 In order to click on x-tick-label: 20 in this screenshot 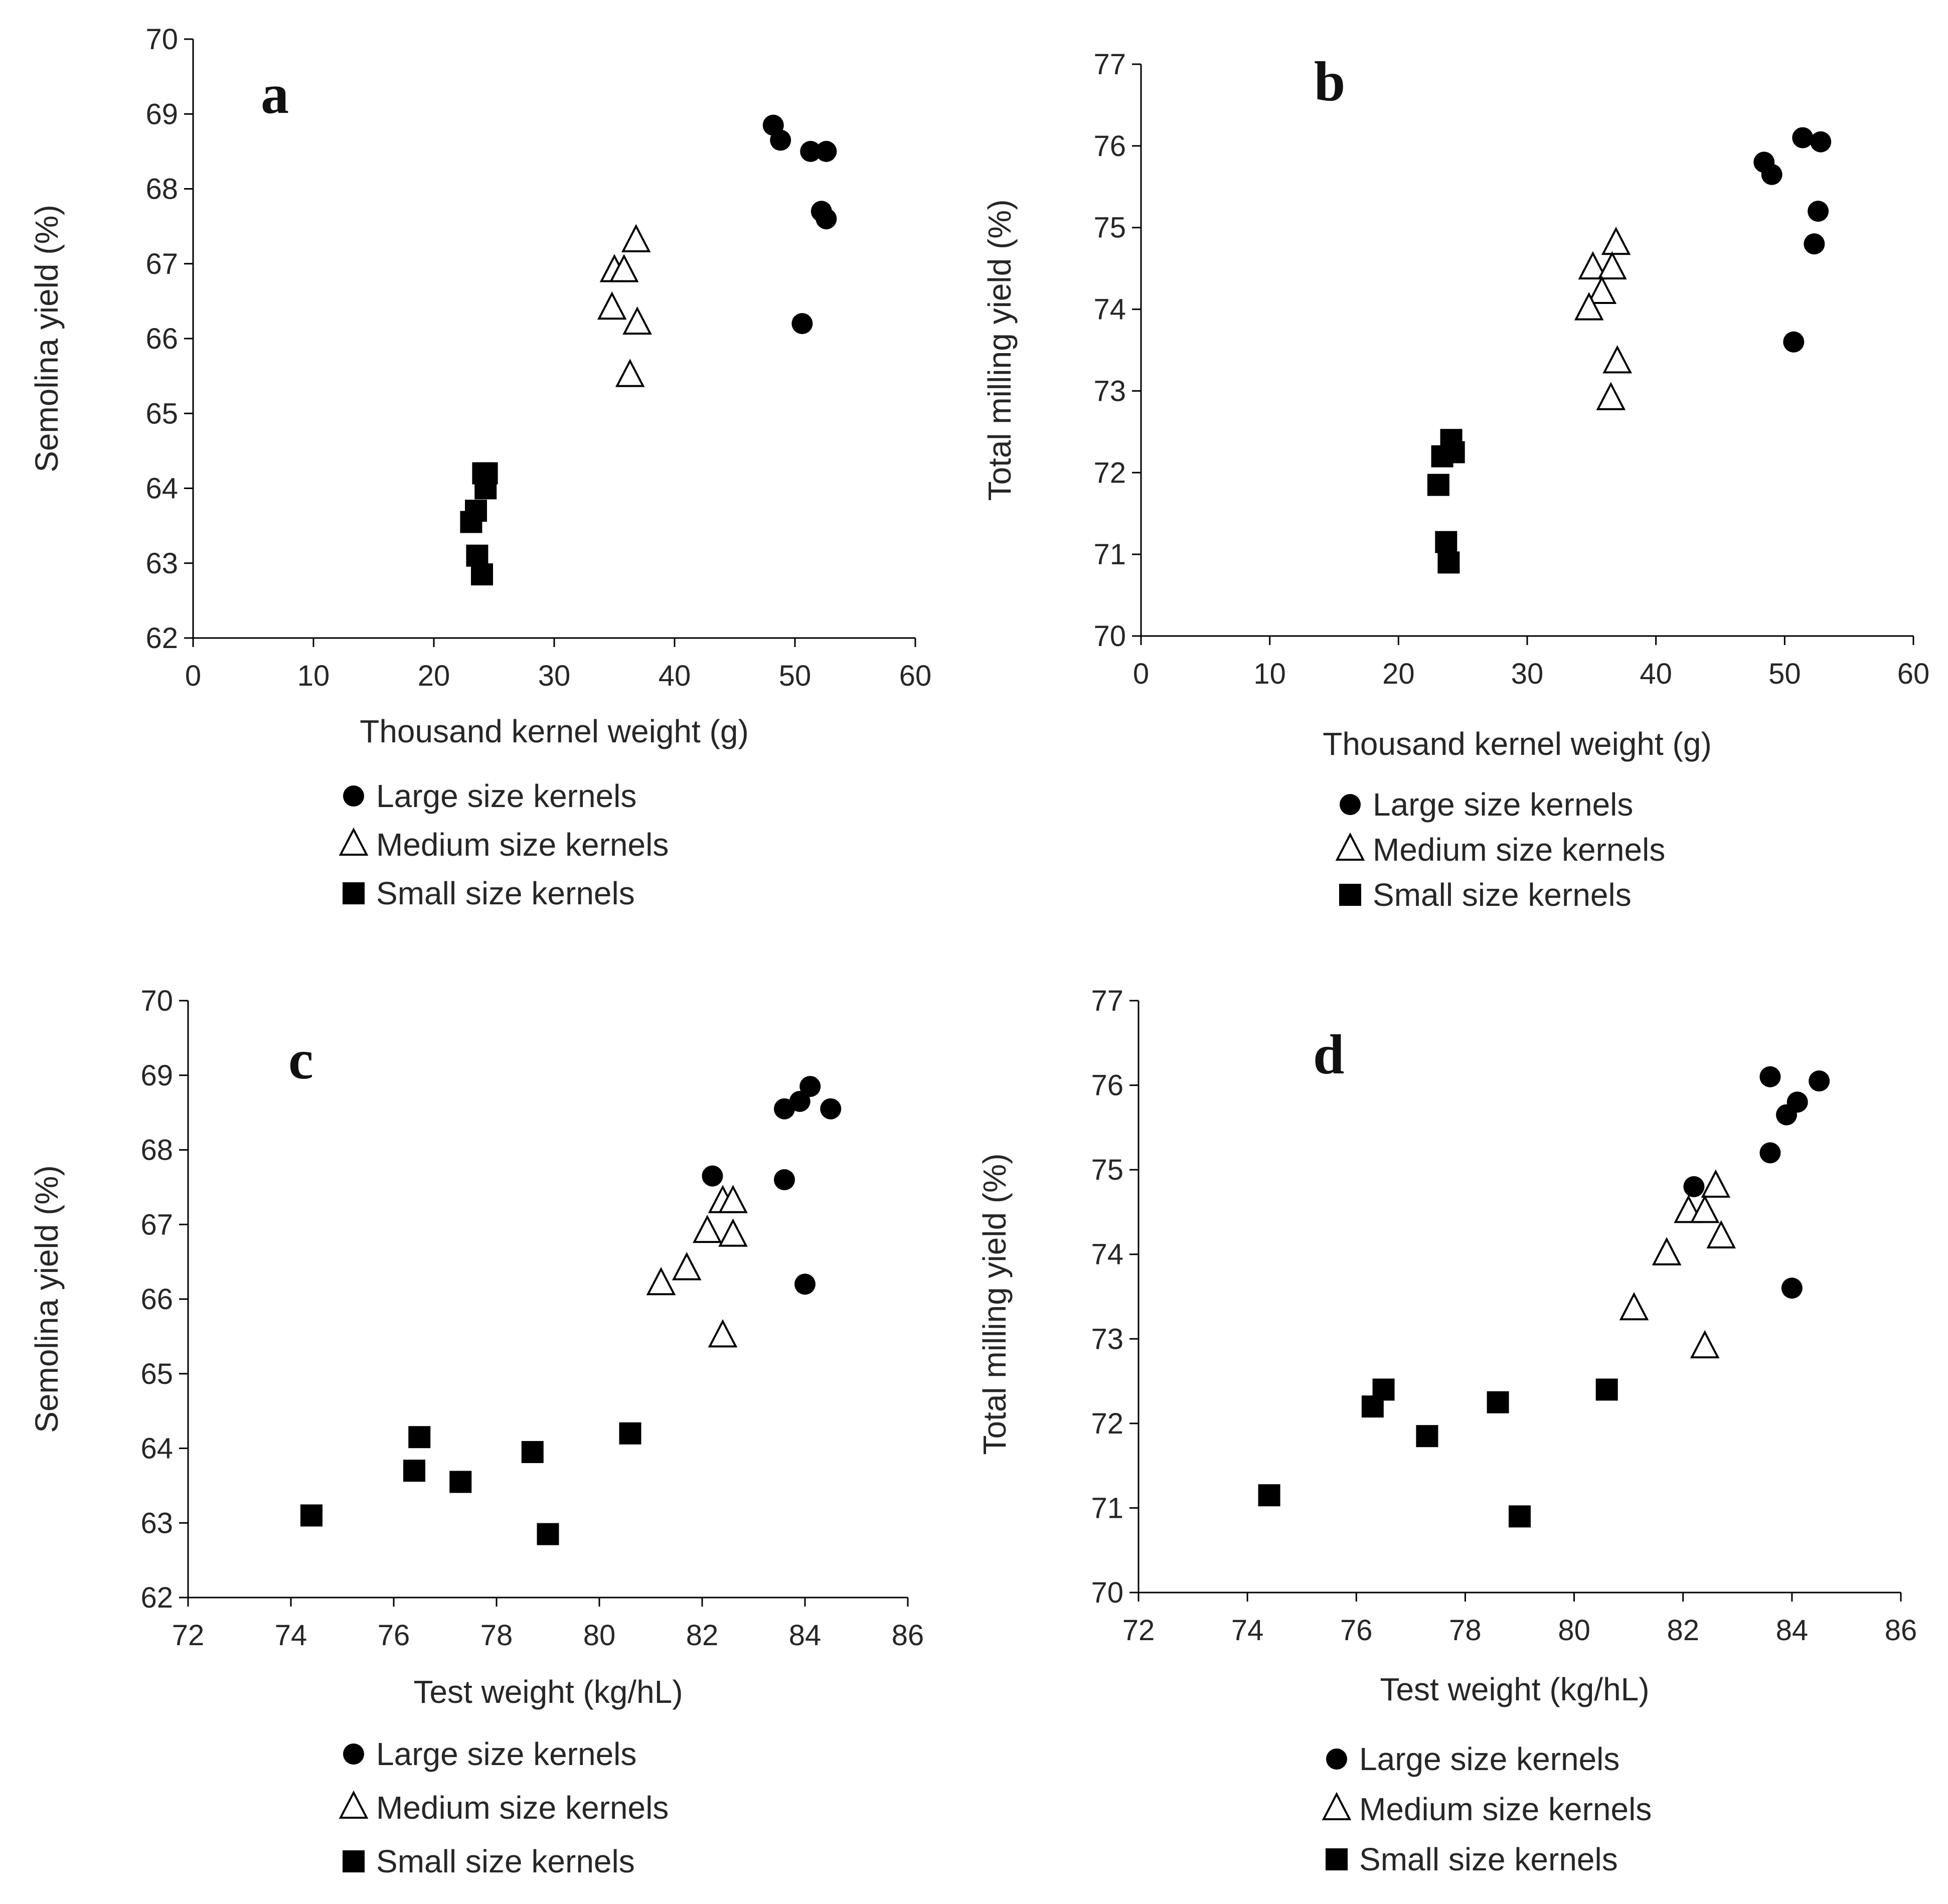, I will do `click(1398, 674)`.